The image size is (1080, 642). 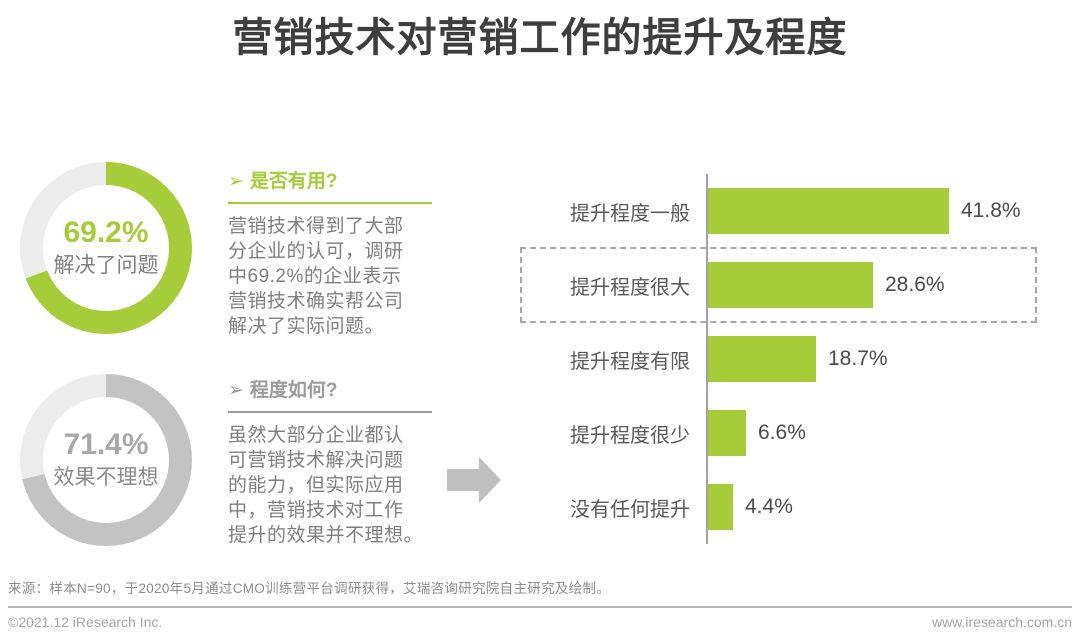 I want to click on bar-category-label: 提升程度很少, so click(x=630, y=435).